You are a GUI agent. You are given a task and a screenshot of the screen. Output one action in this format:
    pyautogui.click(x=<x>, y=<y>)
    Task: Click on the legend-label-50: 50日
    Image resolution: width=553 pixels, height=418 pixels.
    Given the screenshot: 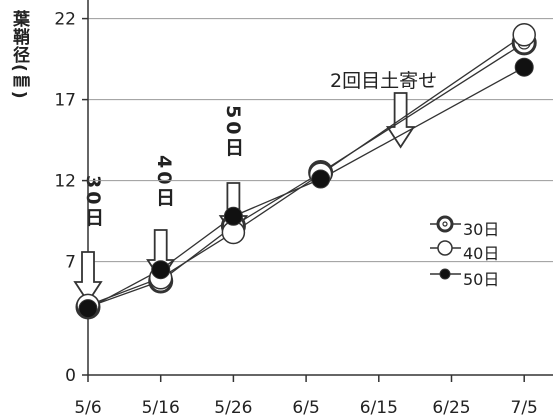 What is the action you would take?
    pyautogui.click(x=481, y=279)
    